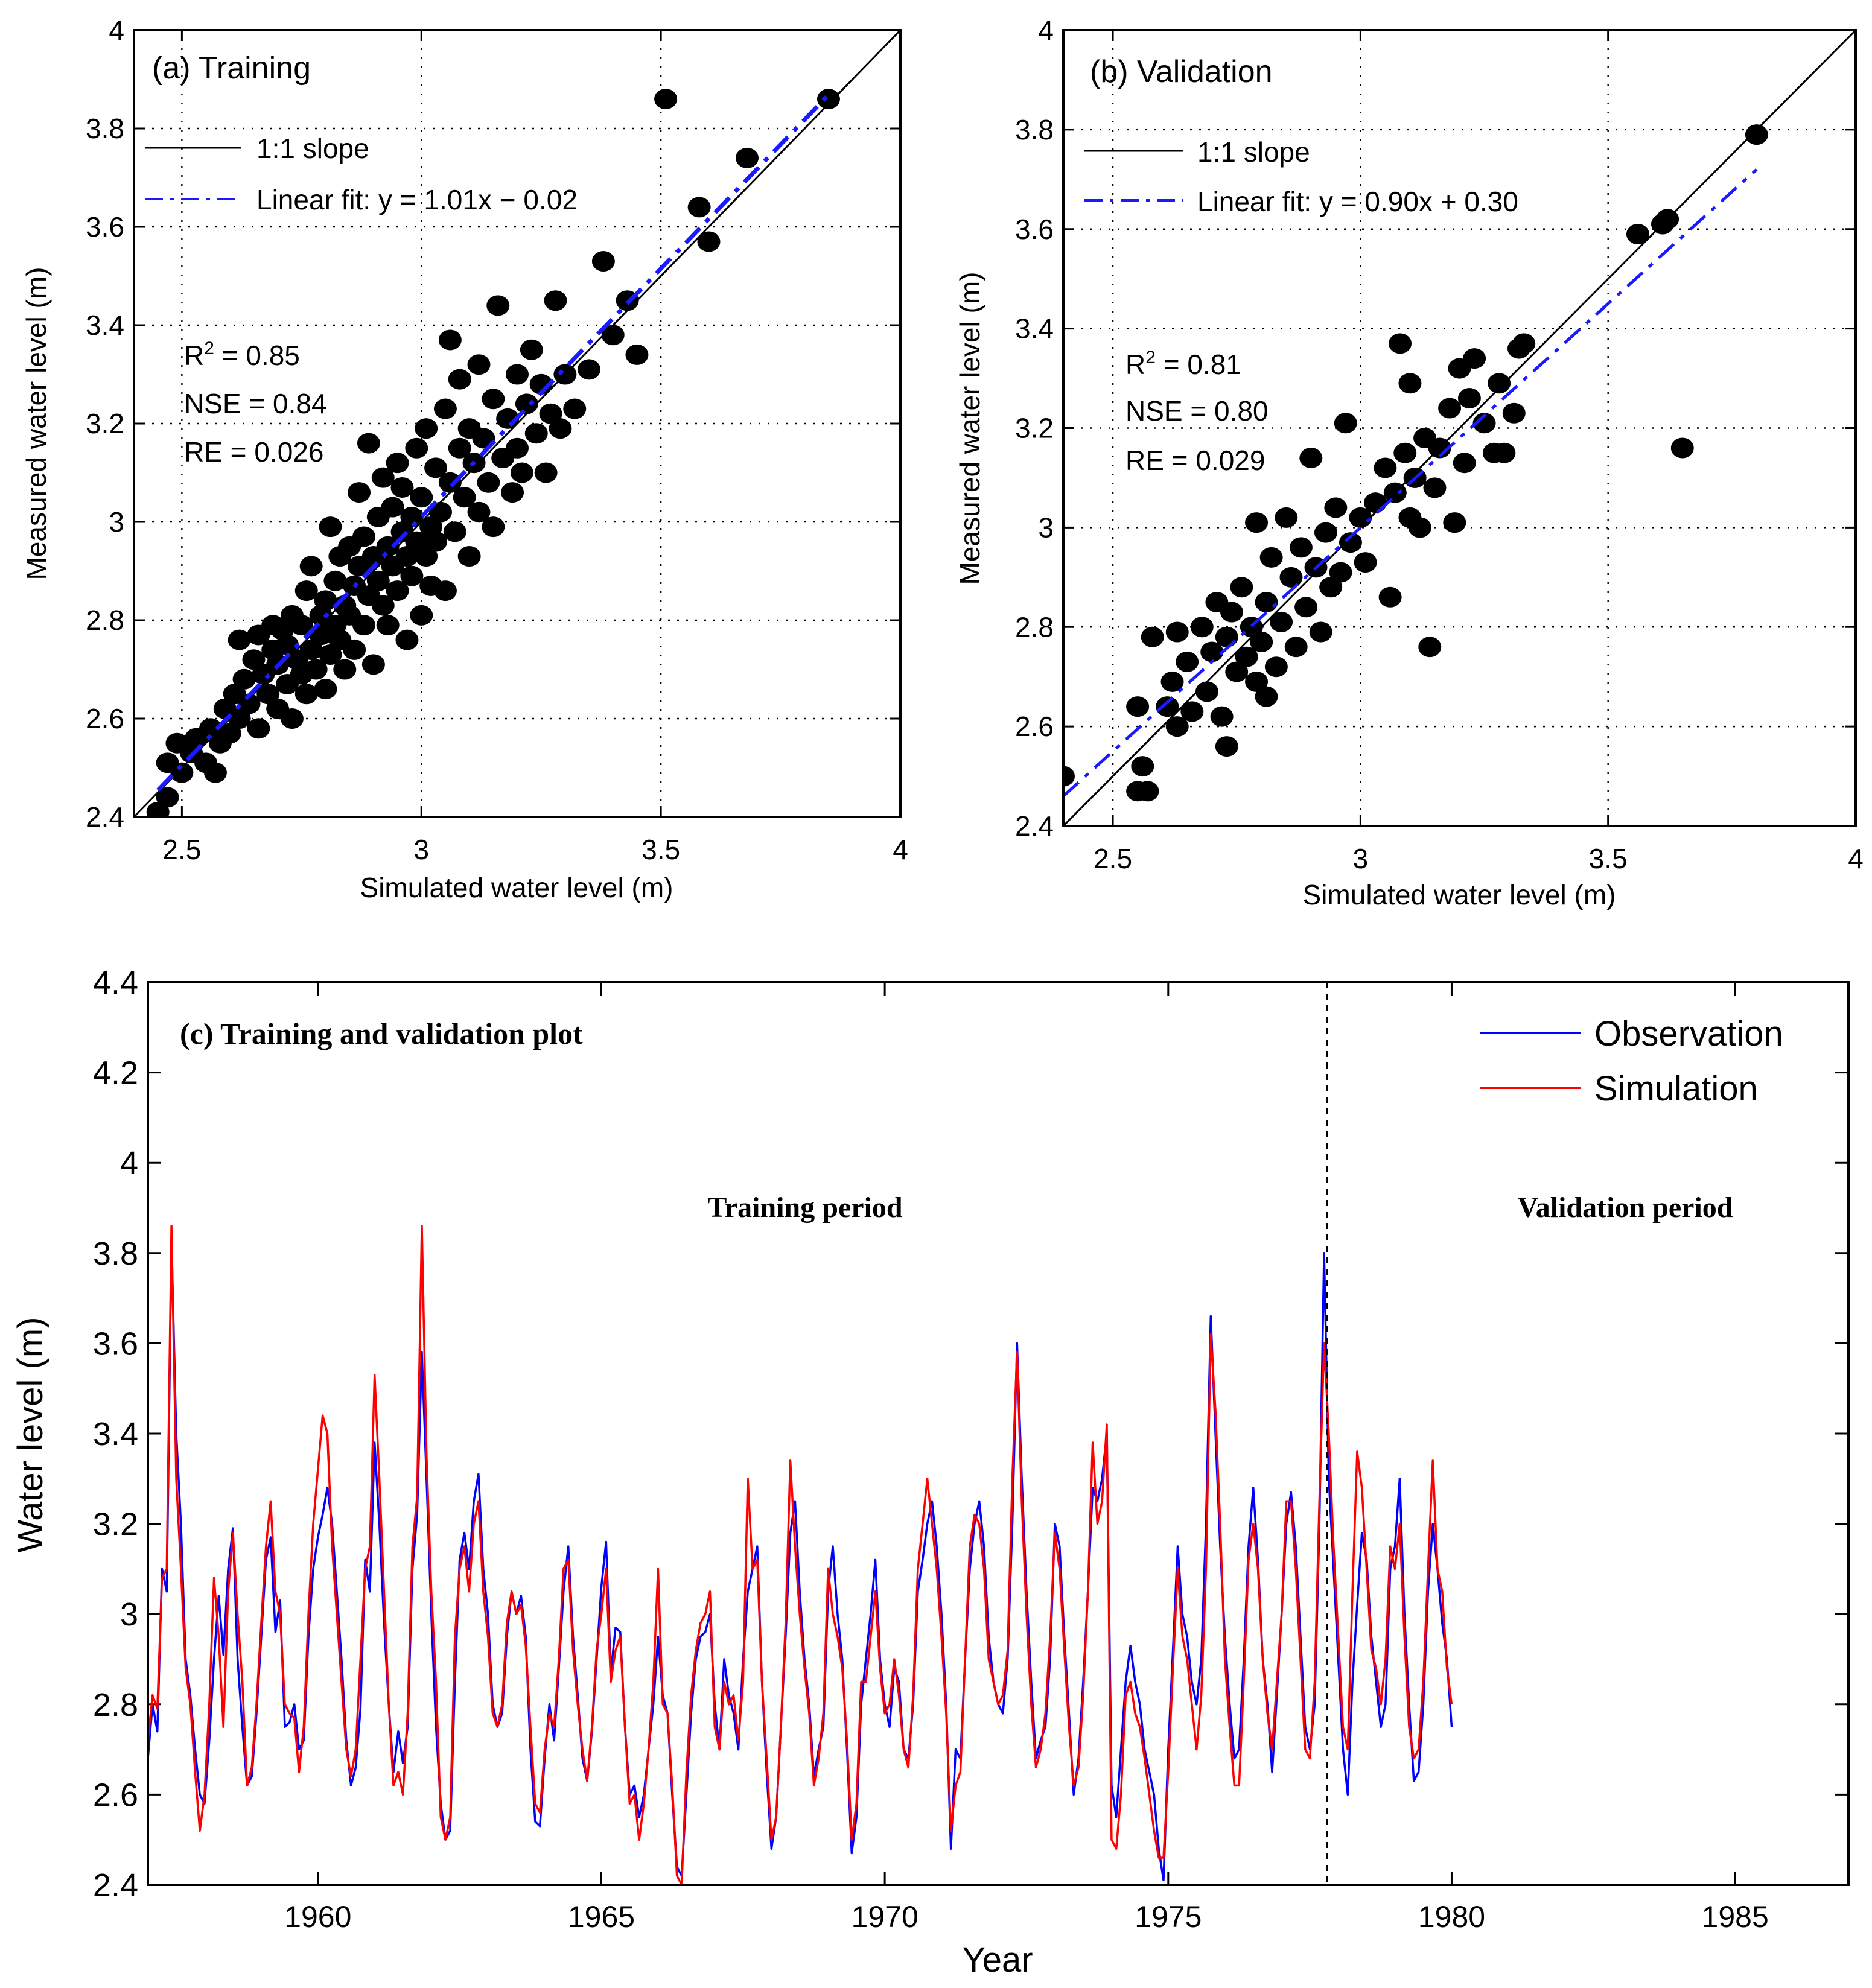 This screenshot has width=1872, height=1988. I want to click on y-tick-label: 3.4, so click(116, 1434).